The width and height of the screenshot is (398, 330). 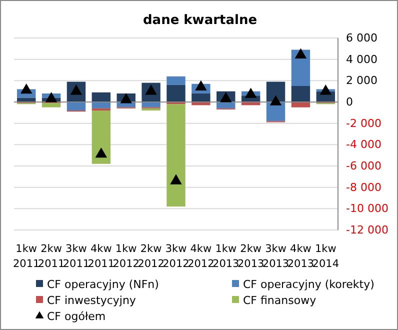 What do you see at coordinates (367, 230) in the screenshot?
I see `y-tick-label: -12 000` at bounding box center [367, 230].